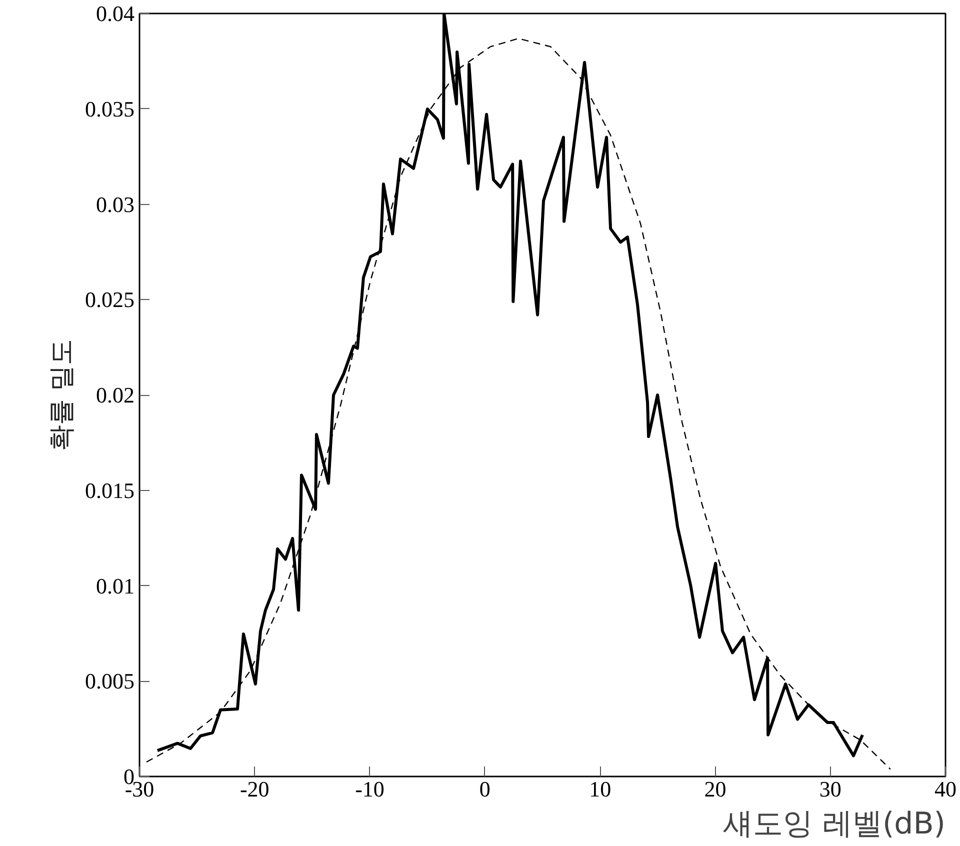 The image size is (960, 846). What do you see at coordinates (369, 789) in the screenshot?
I see `x-tick-label: -10` at bounding box center [369, 789].